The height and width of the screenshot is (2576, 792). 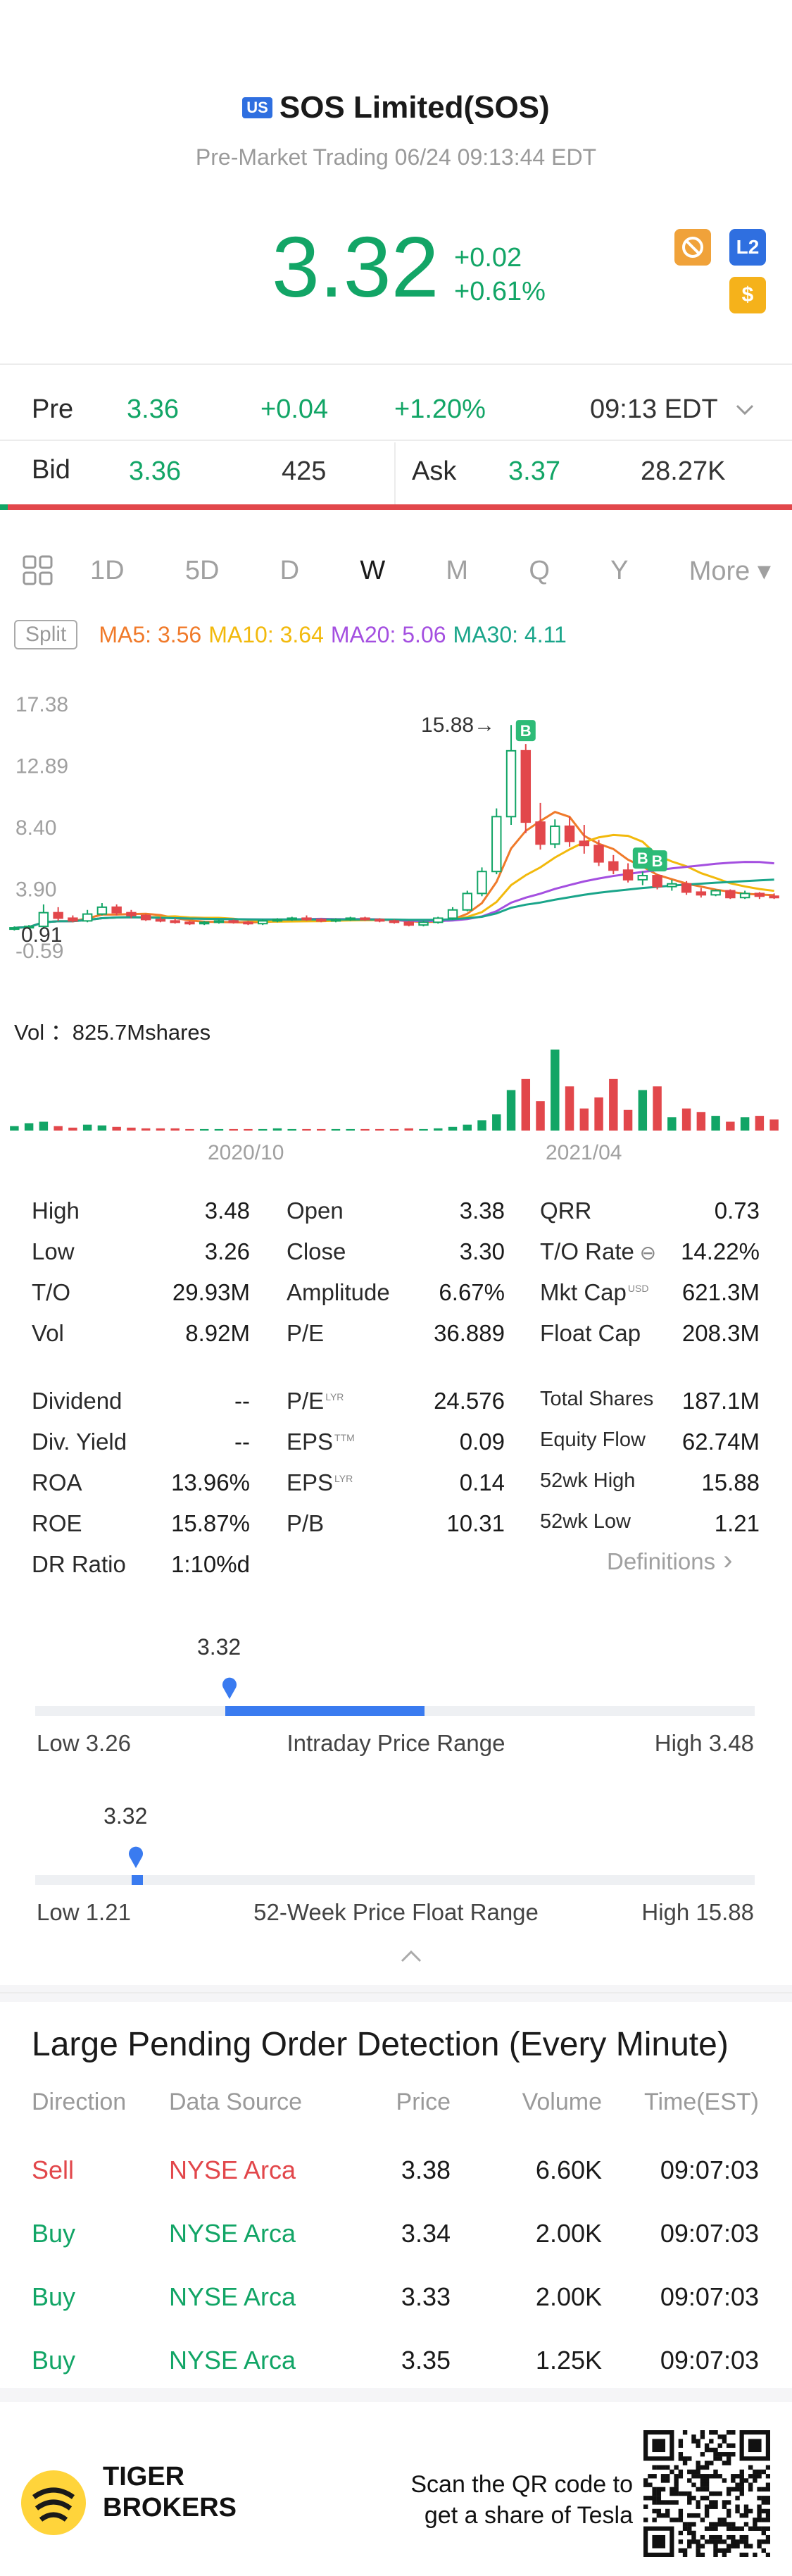 I want to click on stat-52wk-high: 52wk High 15.88, so click(x=650, y=1482).